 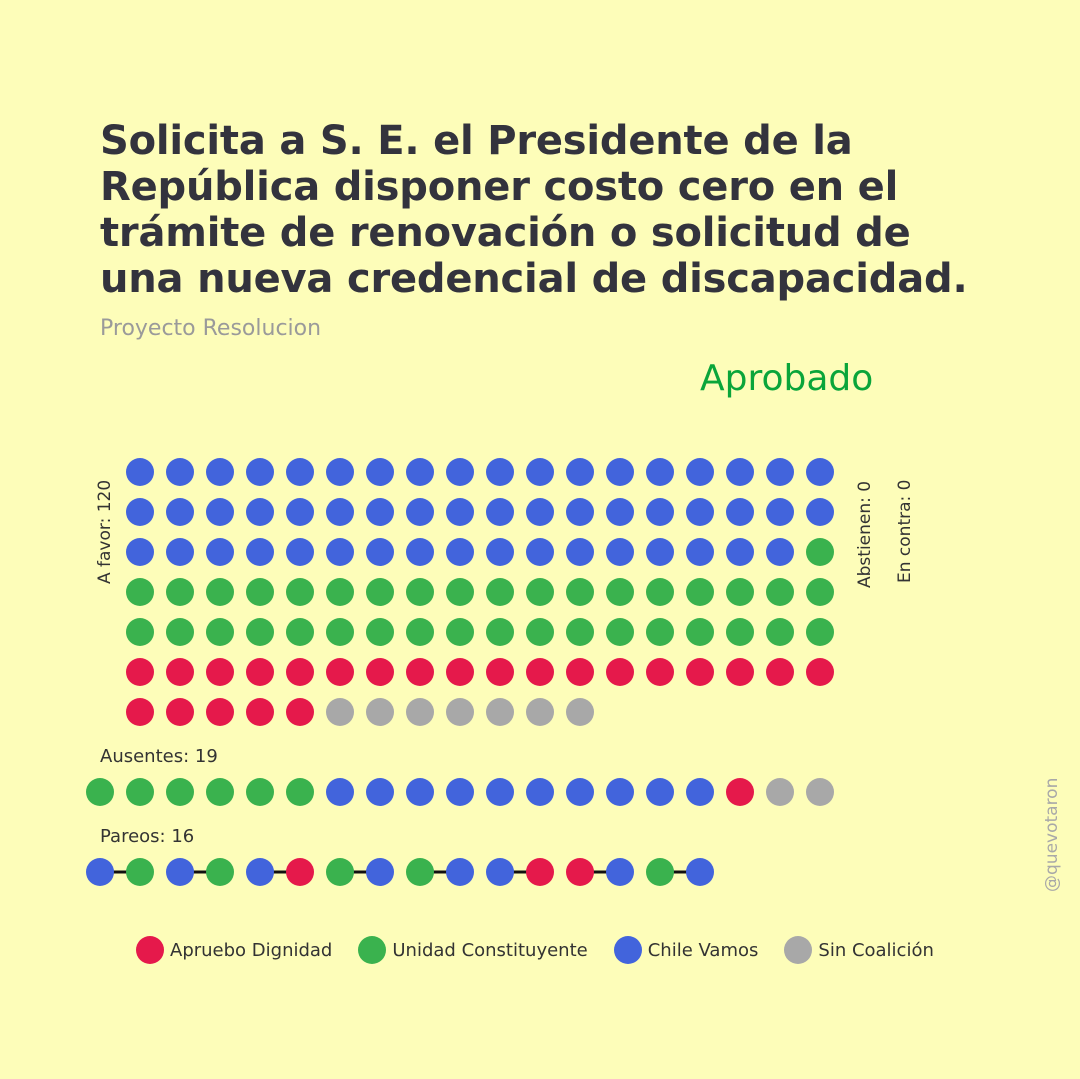 What do you see at coordinates (490, 950) in the screenshot?
I see `legend-label: Unidad Constituyente` at bounding box center [490, 950].